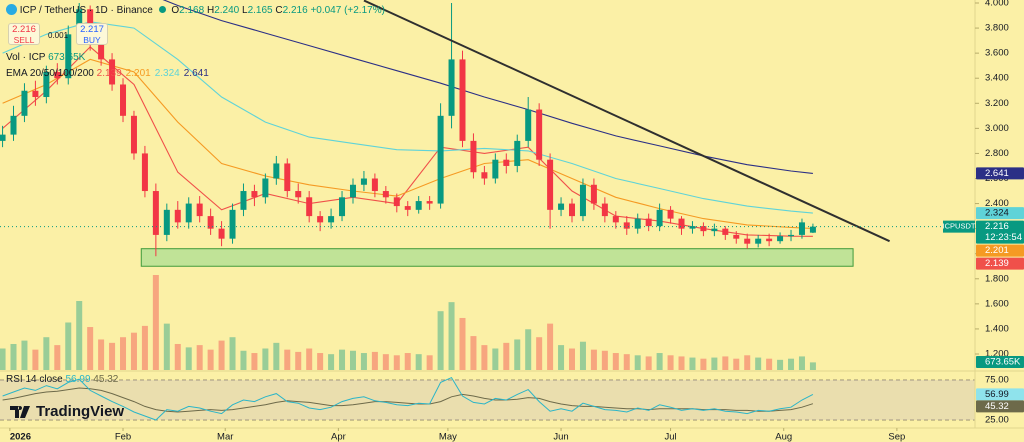 The image size is (1024, 442). I want to click on open: 2.168, so click(192, 10).